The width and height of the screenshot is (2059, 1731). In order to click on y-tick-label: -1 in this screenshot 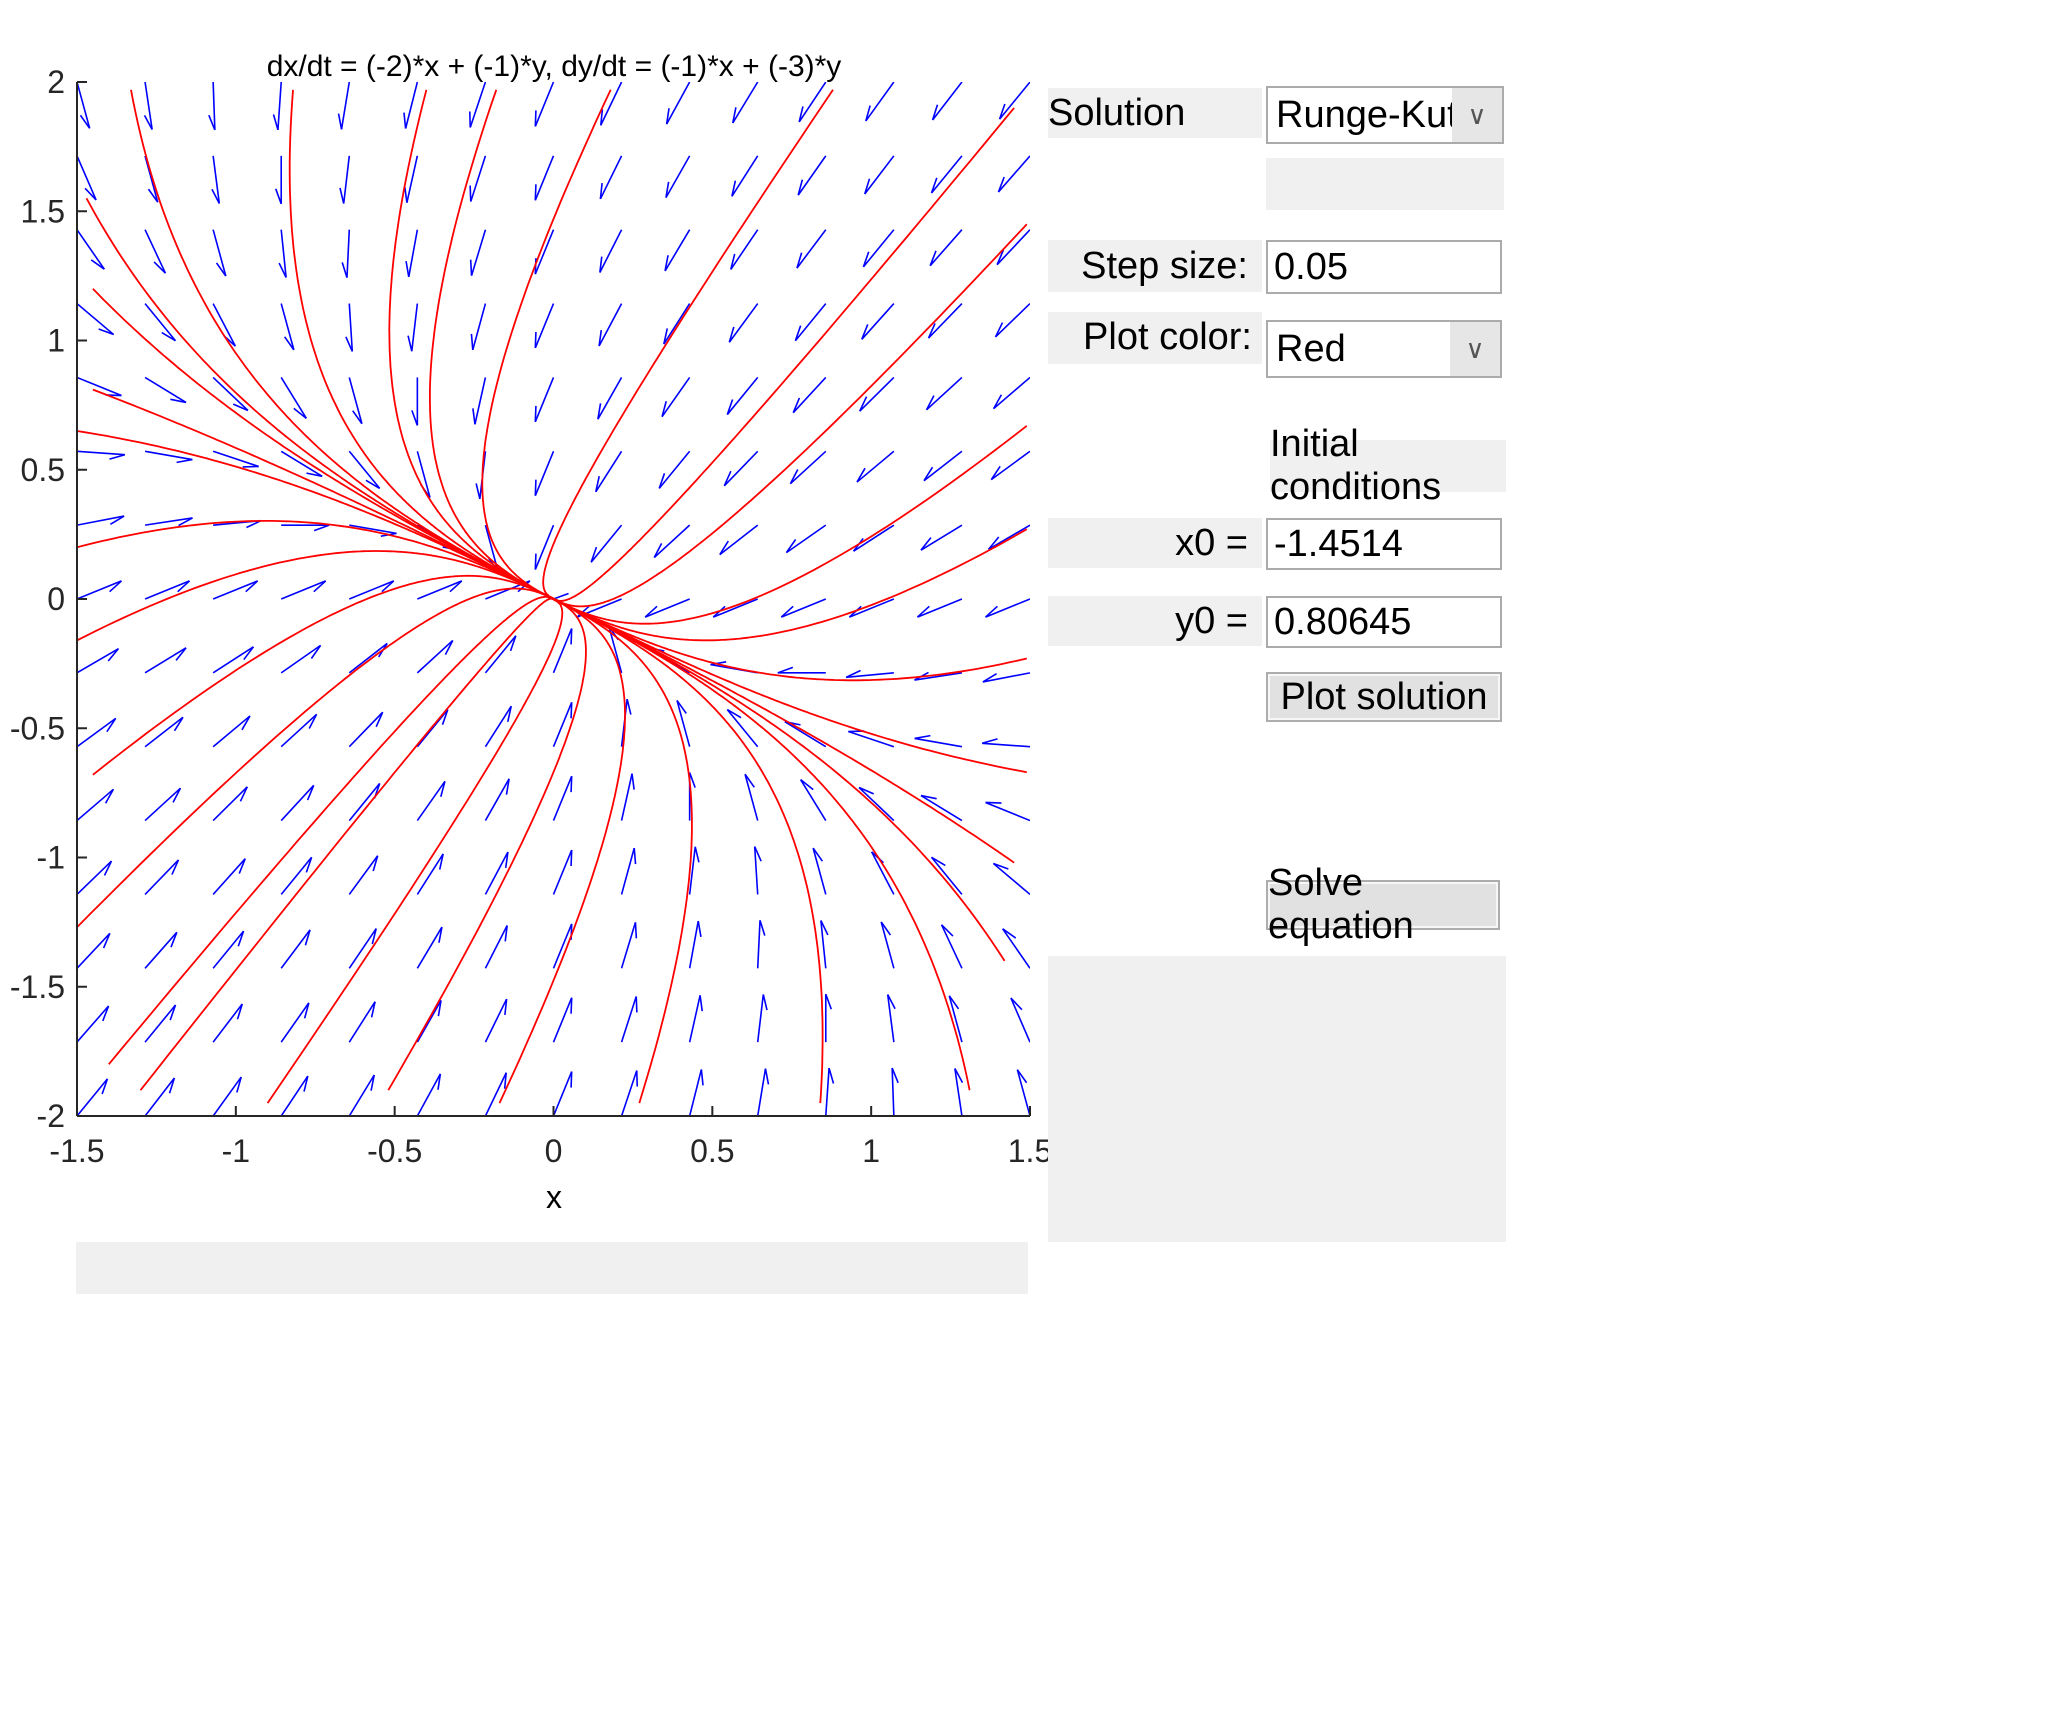, I will do `click(51, 858)`.